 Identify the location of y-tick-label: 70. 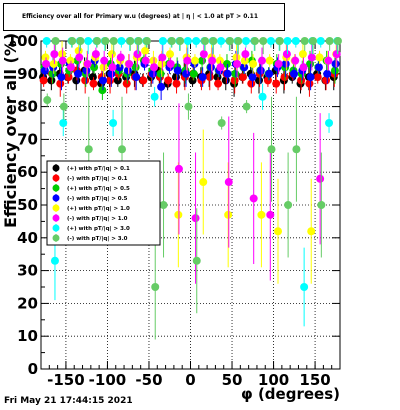
(27, 139).